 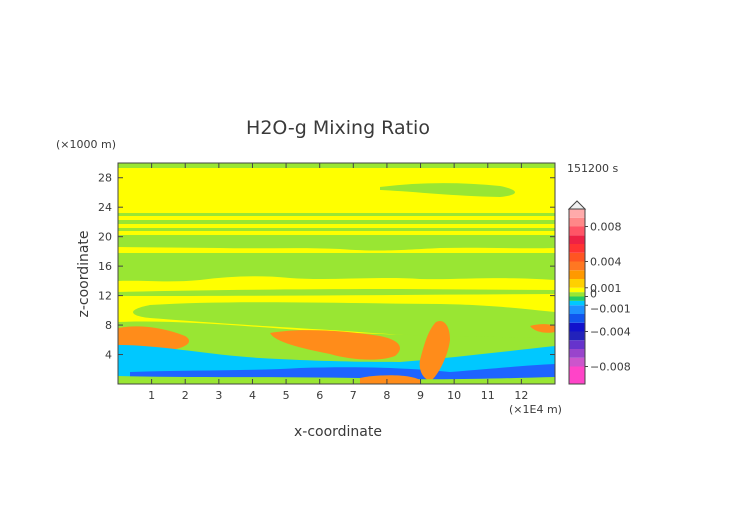 I want to click on x-tick-label: 11, so click(x=488, y=395).